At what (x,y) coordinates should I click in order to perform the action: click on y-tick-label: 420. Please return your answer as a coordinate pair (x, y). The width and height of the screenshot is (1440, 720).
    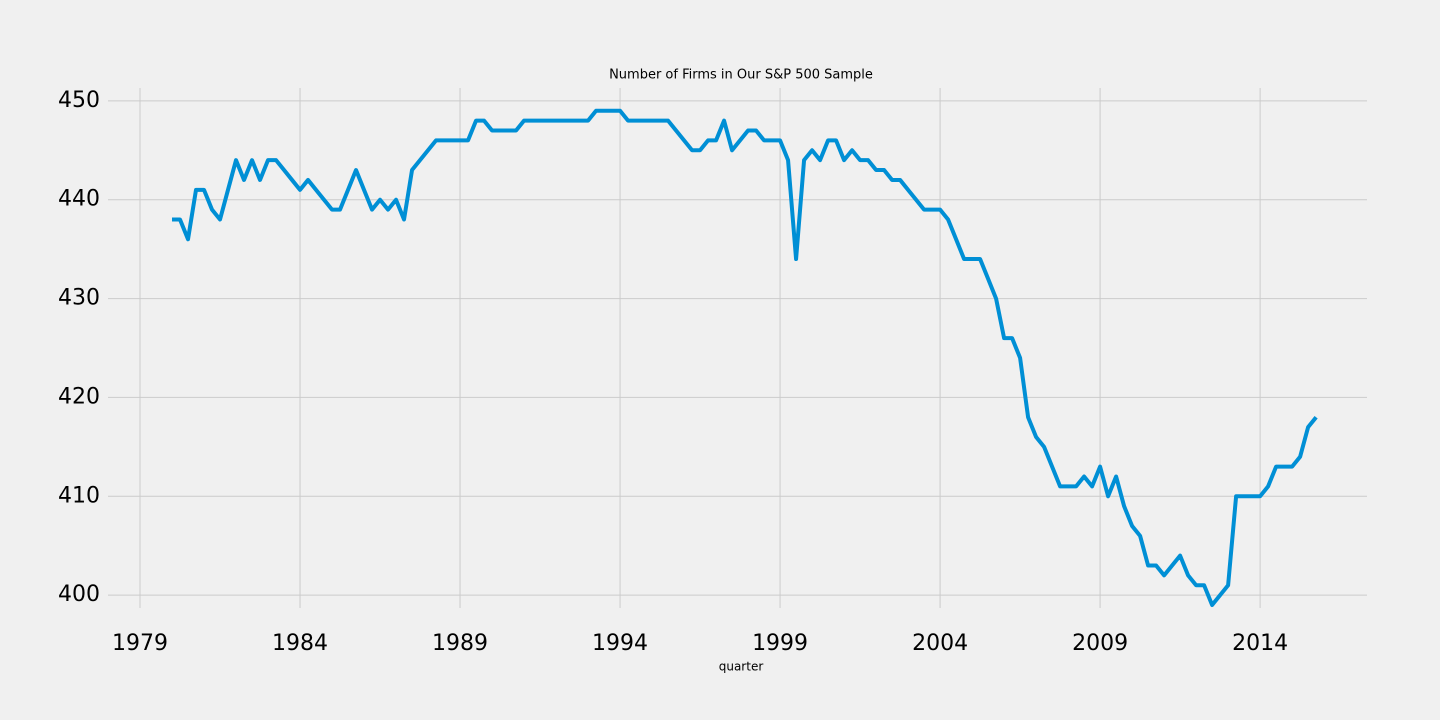
    Looking at the image, I should click on (79, 396).